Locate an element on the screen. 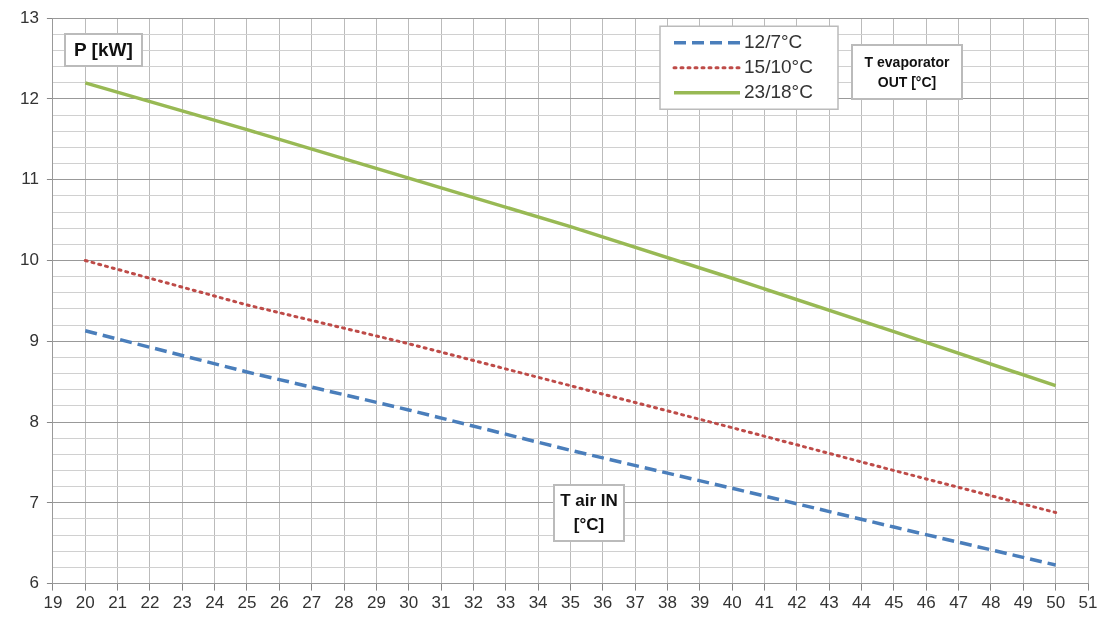 This screenshot has height=621, width=1108. x-tick-label: 33 is located at coordinates (506, 603).